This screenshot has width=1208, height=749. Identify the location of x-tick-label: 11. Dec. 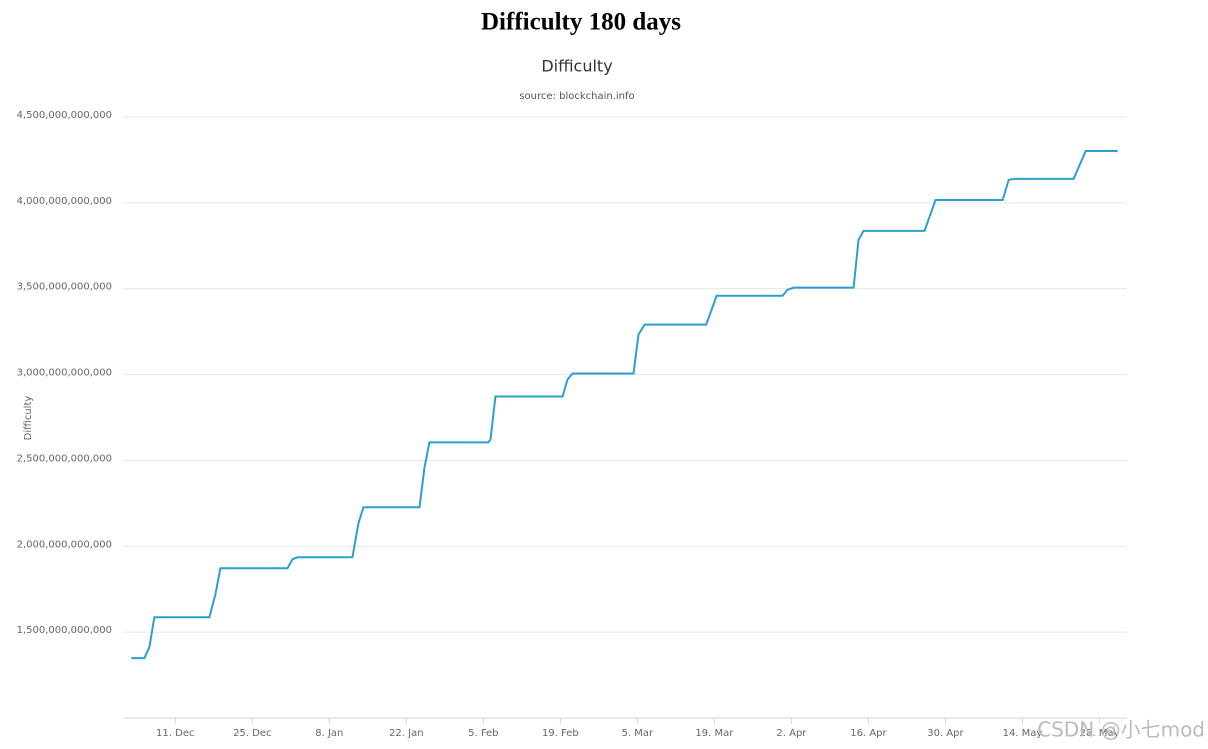
(175, 733).